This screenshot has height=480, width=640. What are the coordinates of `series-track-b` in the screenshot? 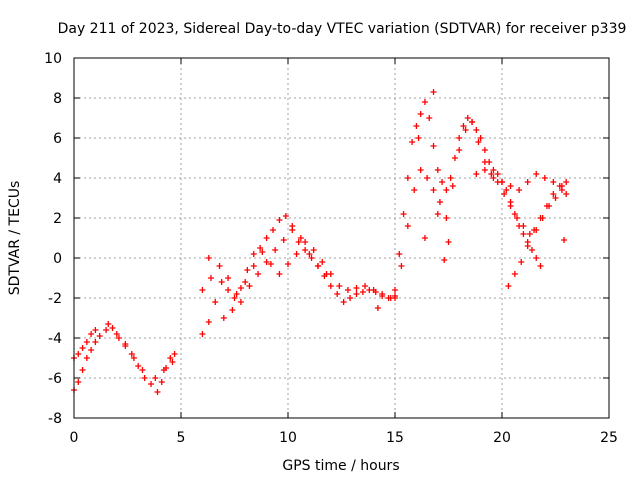 It's located at (123, 351).